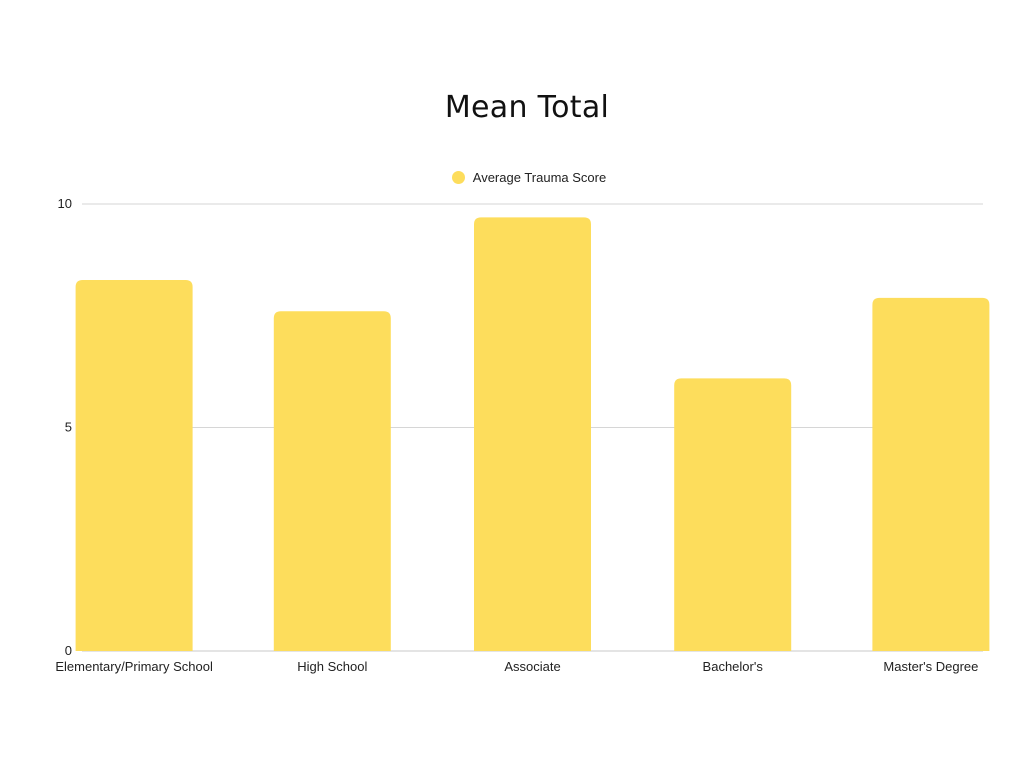  Describe the element at coordinates (134, 666) in the screenshot. I see `x-tick-label: Elementary/Primary School` at that location.